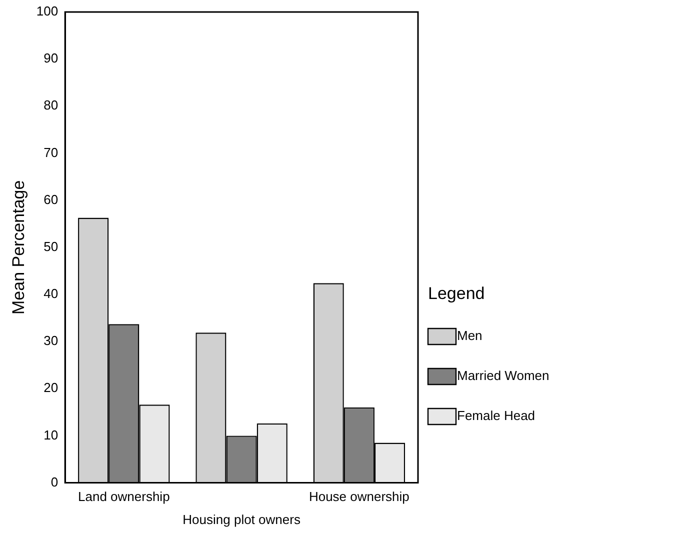 This screenshot has width=682, height=537. Describe the element at coordinates (51, 58) in the screenshot. I see `y-tick-label: 90` at that location.